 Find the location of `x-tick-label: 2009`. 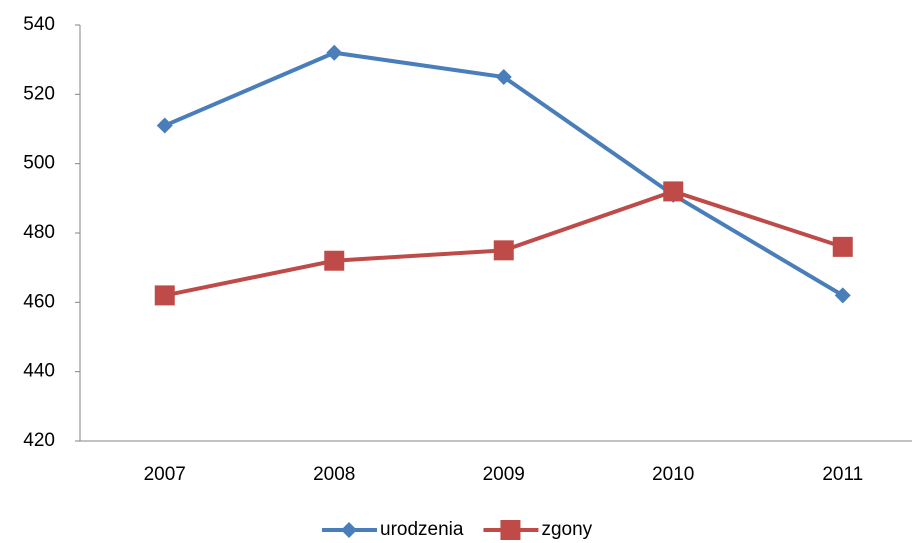

x-tick-label: 2009 is located at coordinates (504, 474).